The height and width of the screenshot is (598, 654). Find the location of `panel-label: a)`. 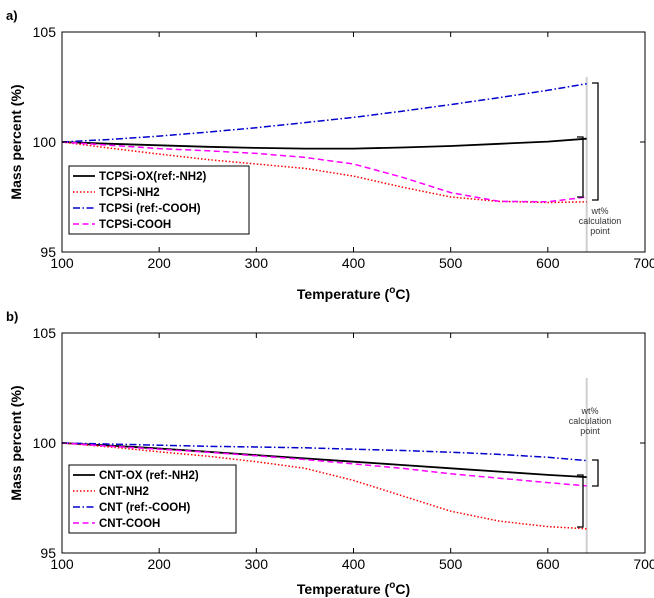

panel-label: a) is located at coordinates (12, 15).